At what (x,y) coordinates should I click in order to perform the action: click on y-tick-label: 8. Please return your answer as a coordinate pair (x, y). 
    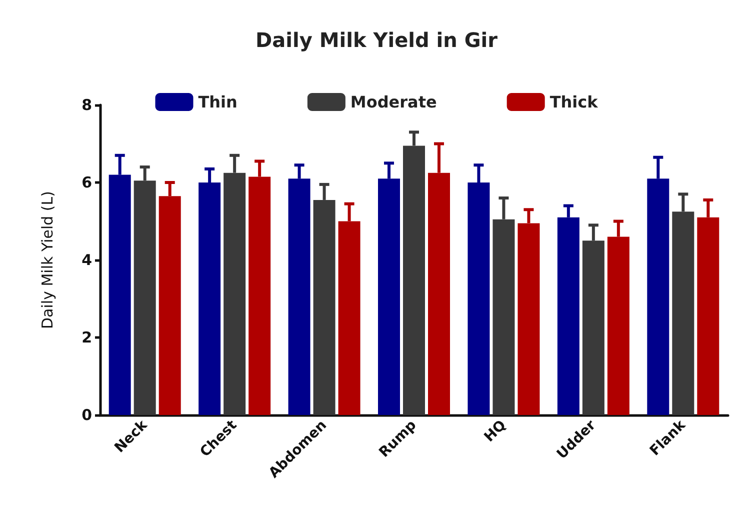
    Looking at the image, I should click on (87, 105).